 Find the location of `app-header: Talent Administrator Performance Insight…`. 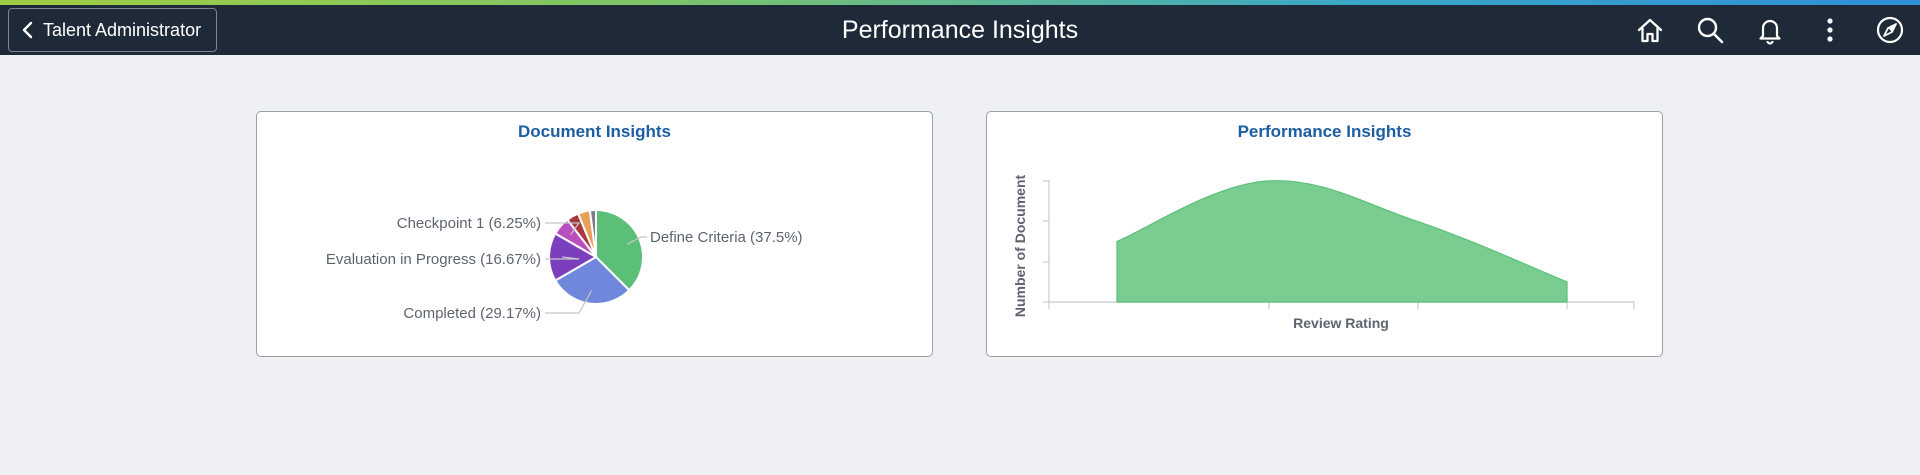

app-header: Talent Administrator Performance Insight… is located at coordinates (960, 30).